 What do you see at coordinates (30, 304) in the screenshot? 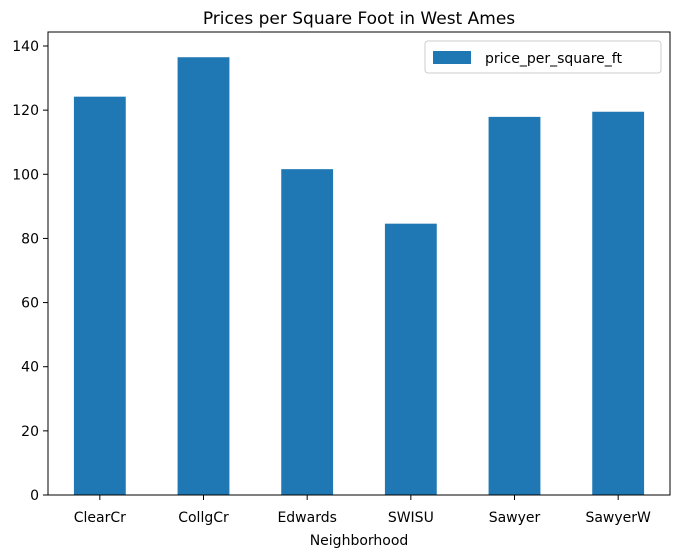
I see `y-tick-label: 60` at bounding box center [30, 304].